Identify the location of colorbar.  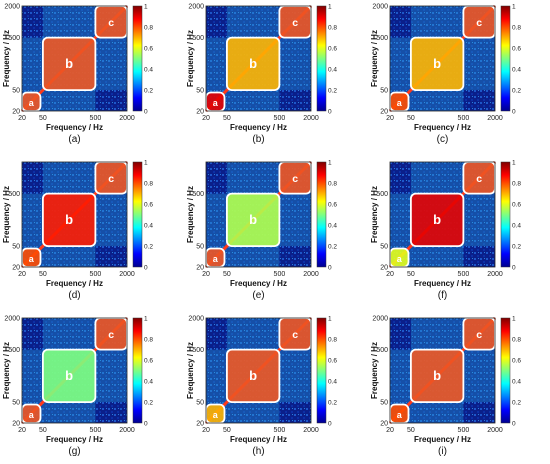
(137, 370).